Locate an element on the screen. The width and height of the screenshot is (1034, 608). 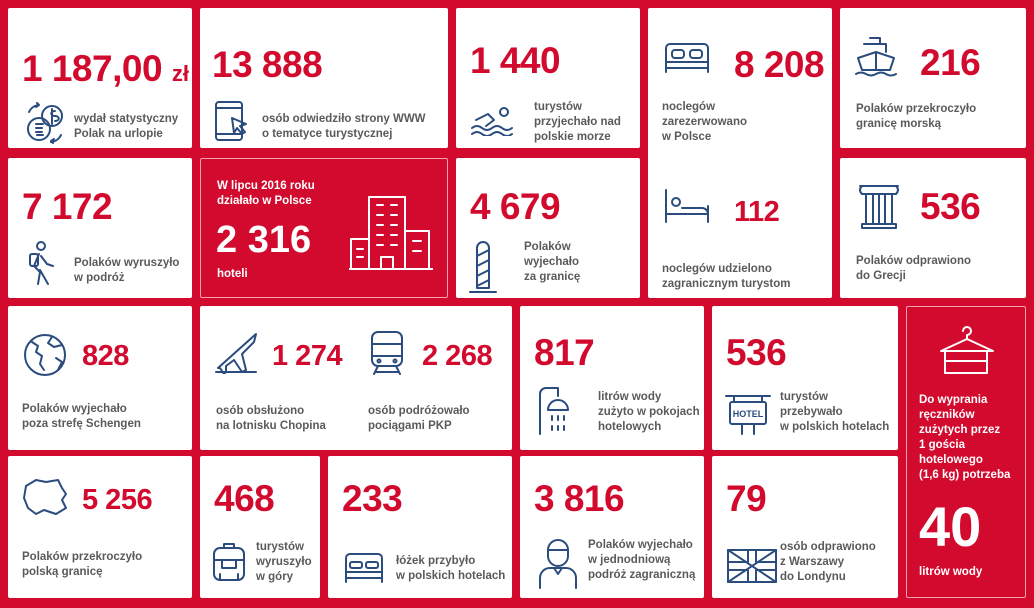
stat-value: 233 is located at coordinates (372, 498).